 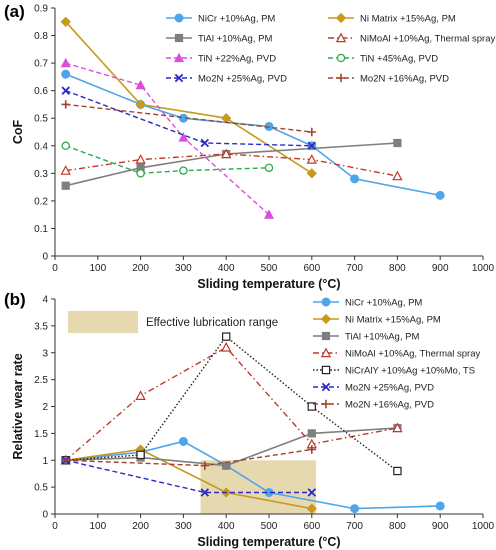 What do you see at coordinates (41, 9) in the screenshot?
I see `y-tick-label: 0.9` at bounding box center [41, 9].